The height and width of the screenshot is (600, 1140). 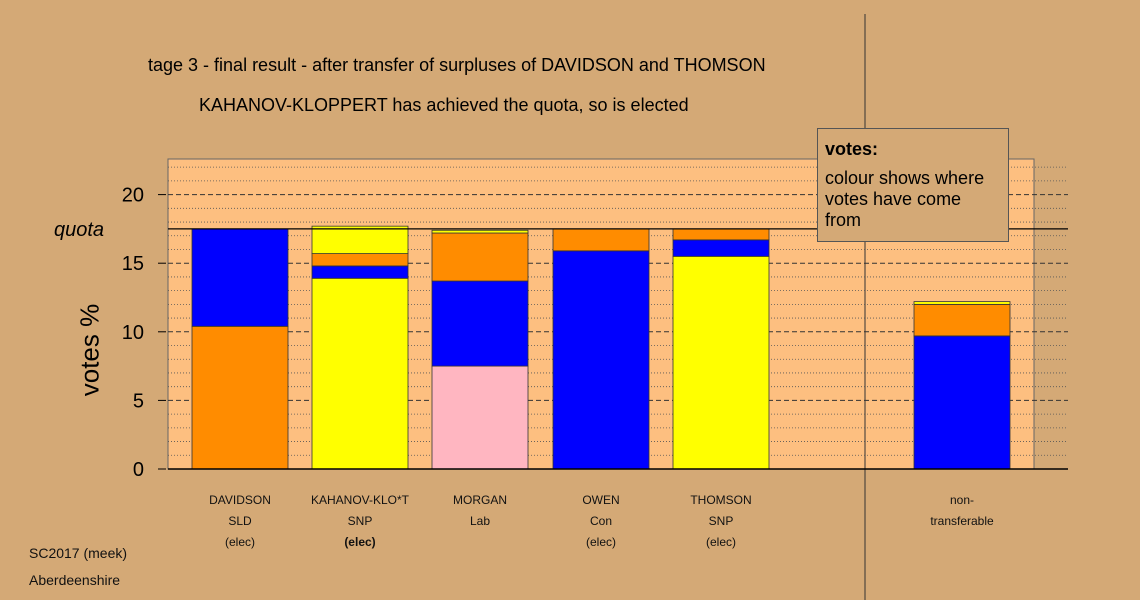 I want to click on candidate-label: DAVIDSON SLD (elec), so click(x=240, y=521).